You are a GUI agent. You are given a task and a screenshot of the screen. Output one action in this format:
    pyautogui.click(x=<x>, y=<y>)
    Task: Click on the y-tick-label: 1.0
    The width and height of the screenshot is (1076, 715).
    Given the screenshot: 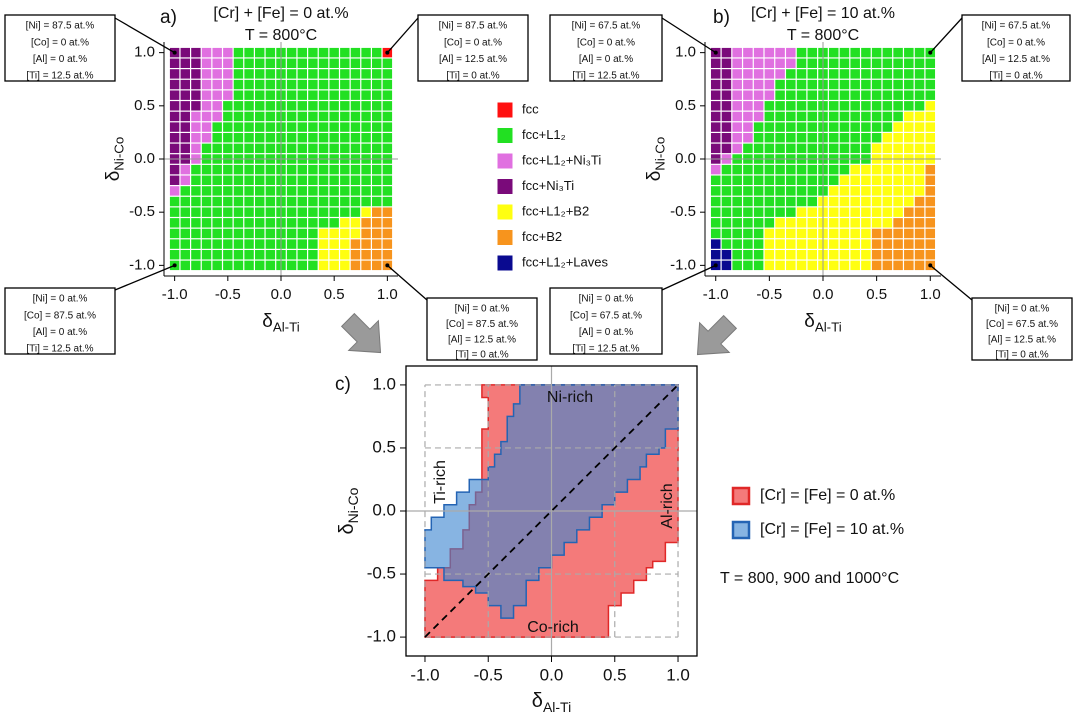 What is the action you would take?
    pyautogui.click(x=384, y=383)
    